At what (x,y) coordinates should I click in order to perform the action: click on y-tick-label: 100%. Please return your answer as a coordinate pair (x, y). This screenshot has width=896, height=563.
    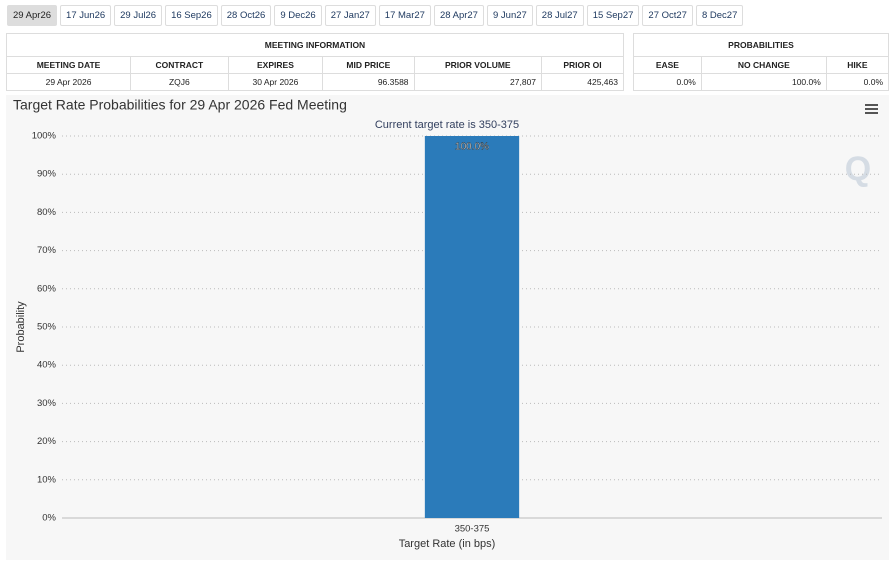
    Looking at the image, I should click on (44, 136).